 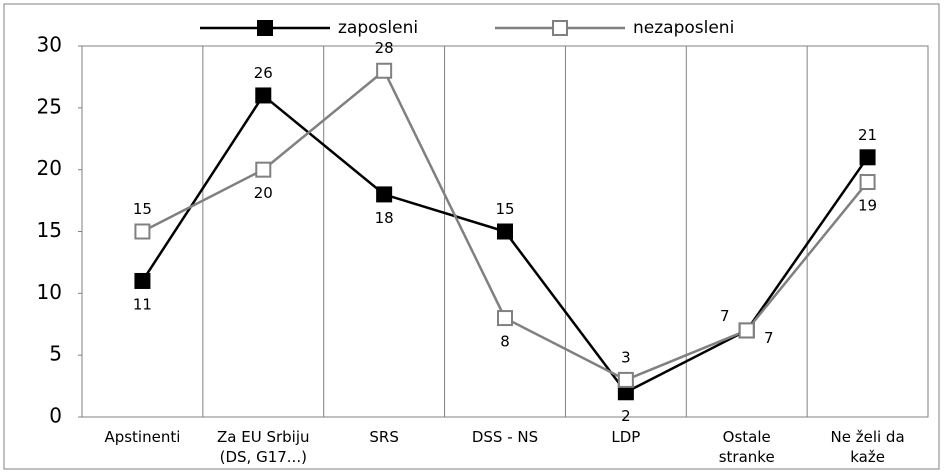 What do you see at coordinates (378, 28) in the screenshot?
I see `legend-label: zaposleni` at bounding box center [378, 28].